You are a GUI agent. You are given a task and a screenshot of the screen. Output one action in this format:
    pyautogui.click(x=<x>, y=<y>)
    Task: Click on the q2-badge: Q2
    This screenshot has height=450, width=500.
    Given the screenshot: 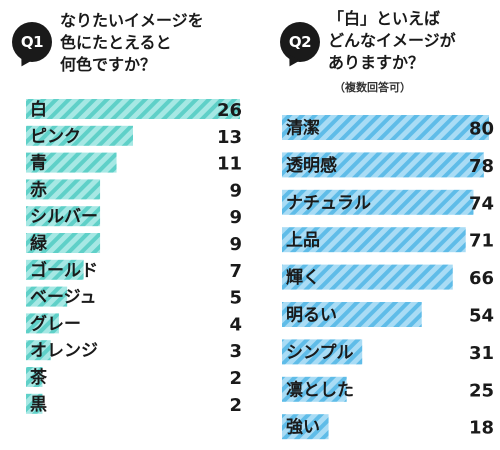 What is the action you would take?
    pyautogui.click(x=300, y=42)
    